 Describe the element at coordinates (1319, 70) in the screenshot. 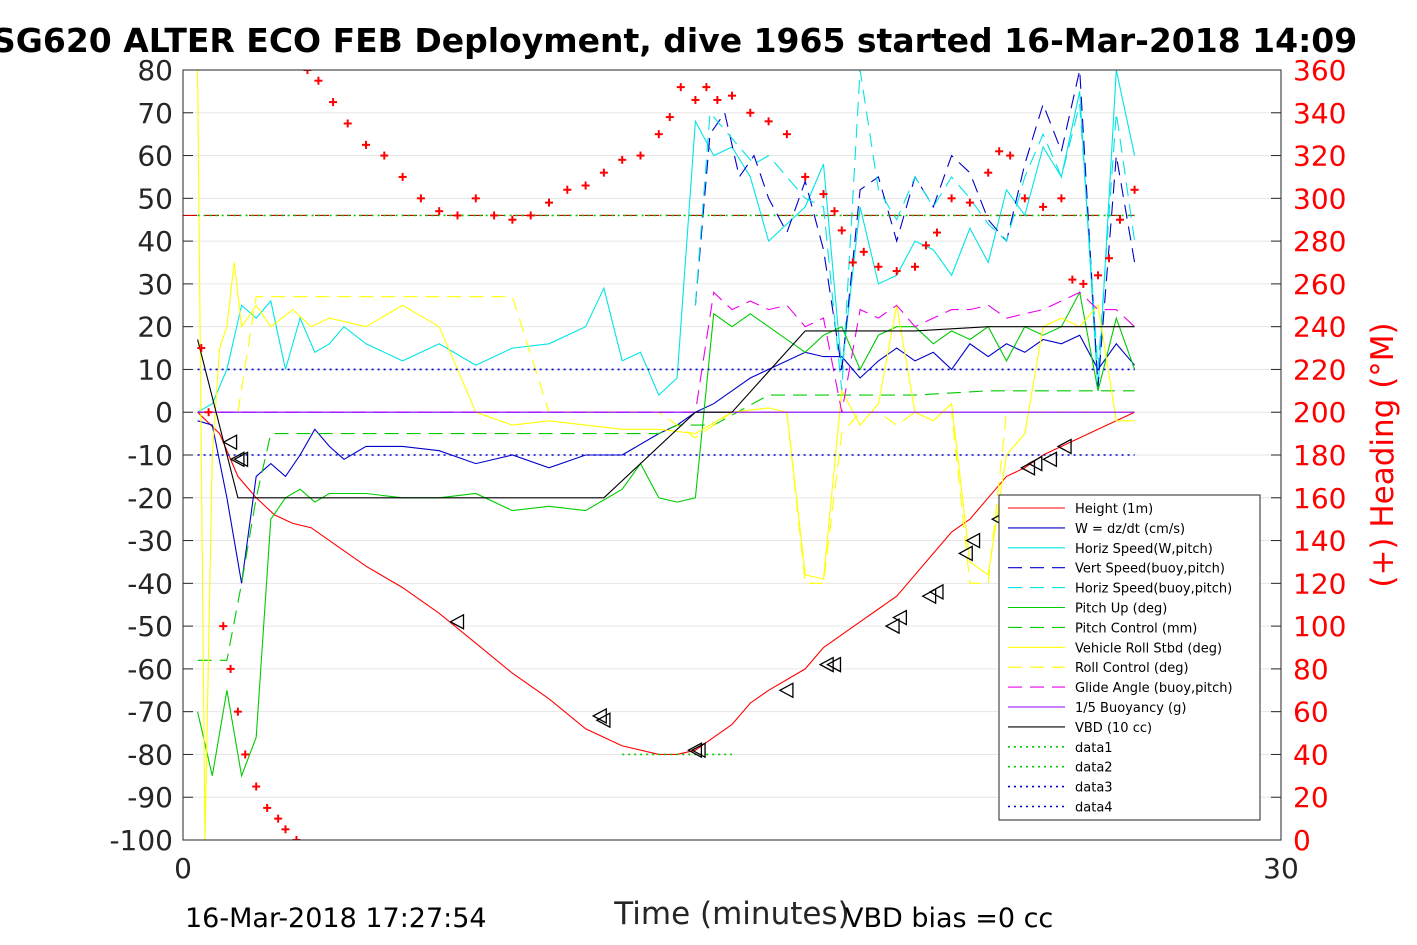

I see `right-tick-label: 360` at that location.